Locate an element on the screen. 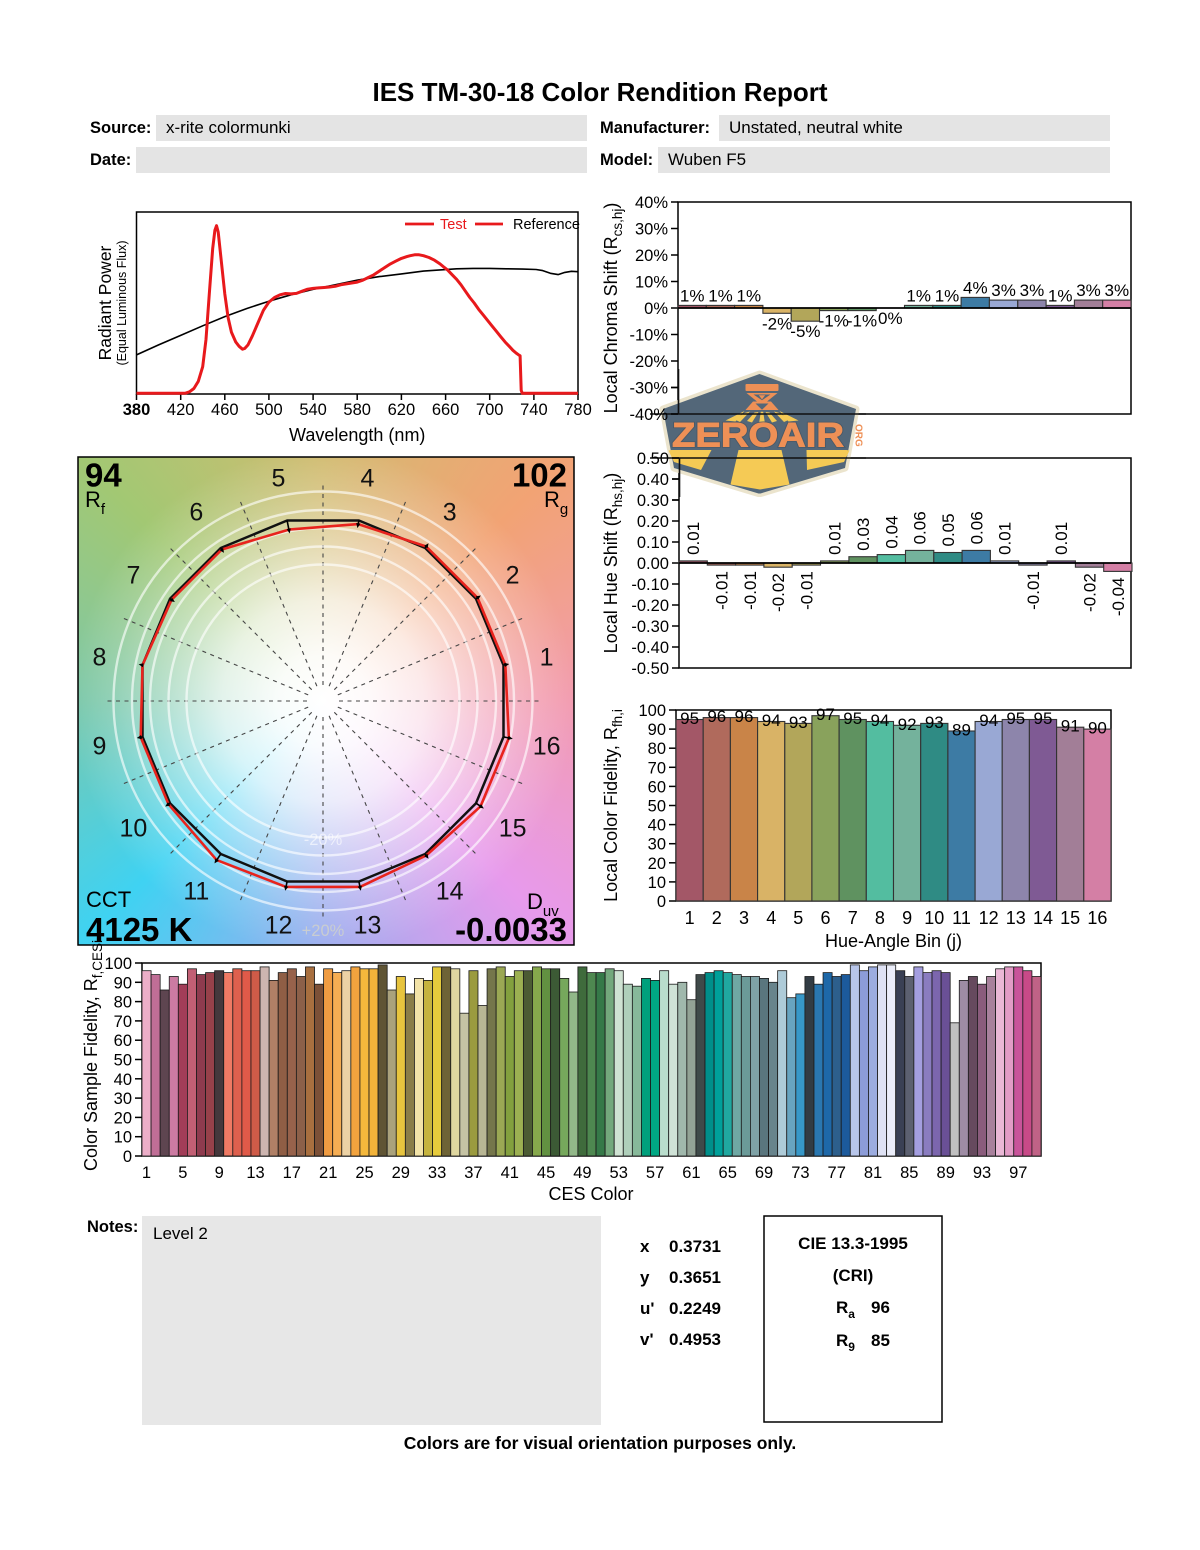 This screenshot has height=1550, width=1200. svg-text: x-rite colormunki is located at coordinates (228, 127).